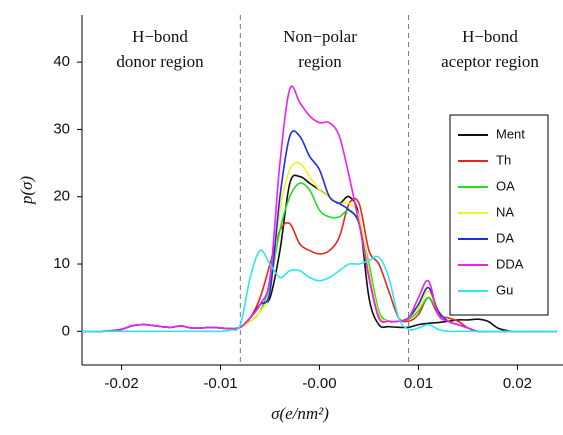 The height and width of the screenshot is (435, 563). I want to click on legend: Ment Th OA NA DA DDA Gu, so click(499, 215).